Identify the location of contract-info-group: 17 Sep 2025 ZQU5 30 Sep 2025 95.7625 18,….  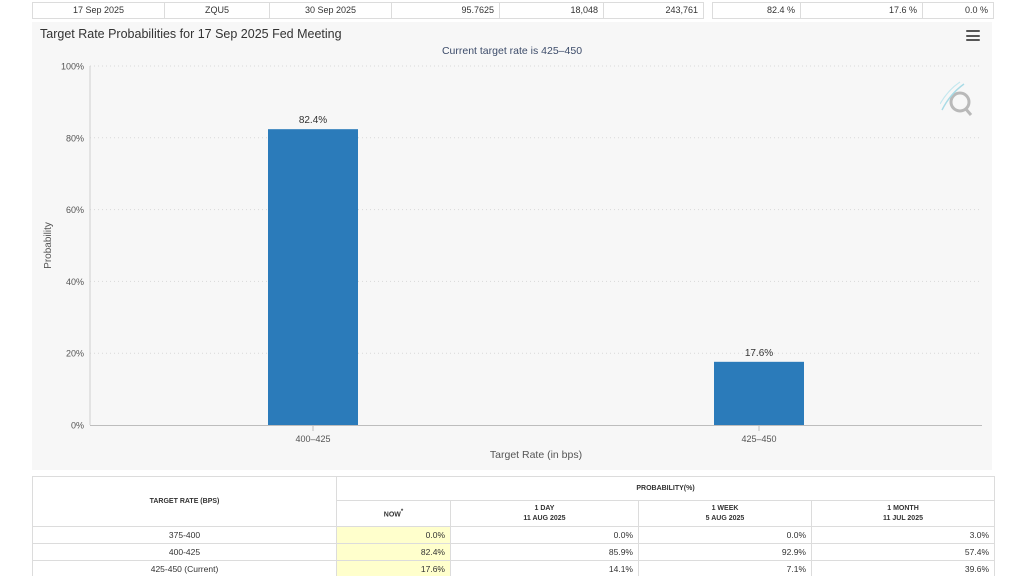
(368, 10).